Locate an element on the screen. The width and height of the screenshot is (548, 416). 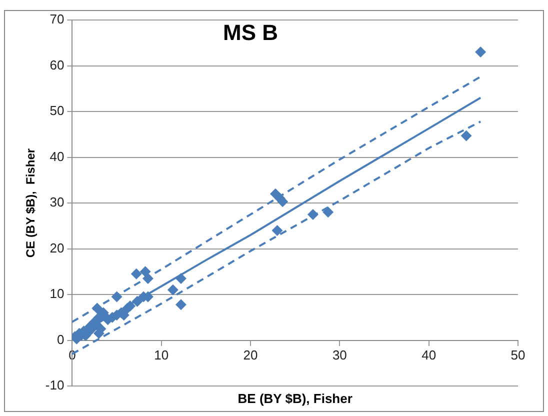
y-tick-label: 60 is located at coordinates (57, 64).